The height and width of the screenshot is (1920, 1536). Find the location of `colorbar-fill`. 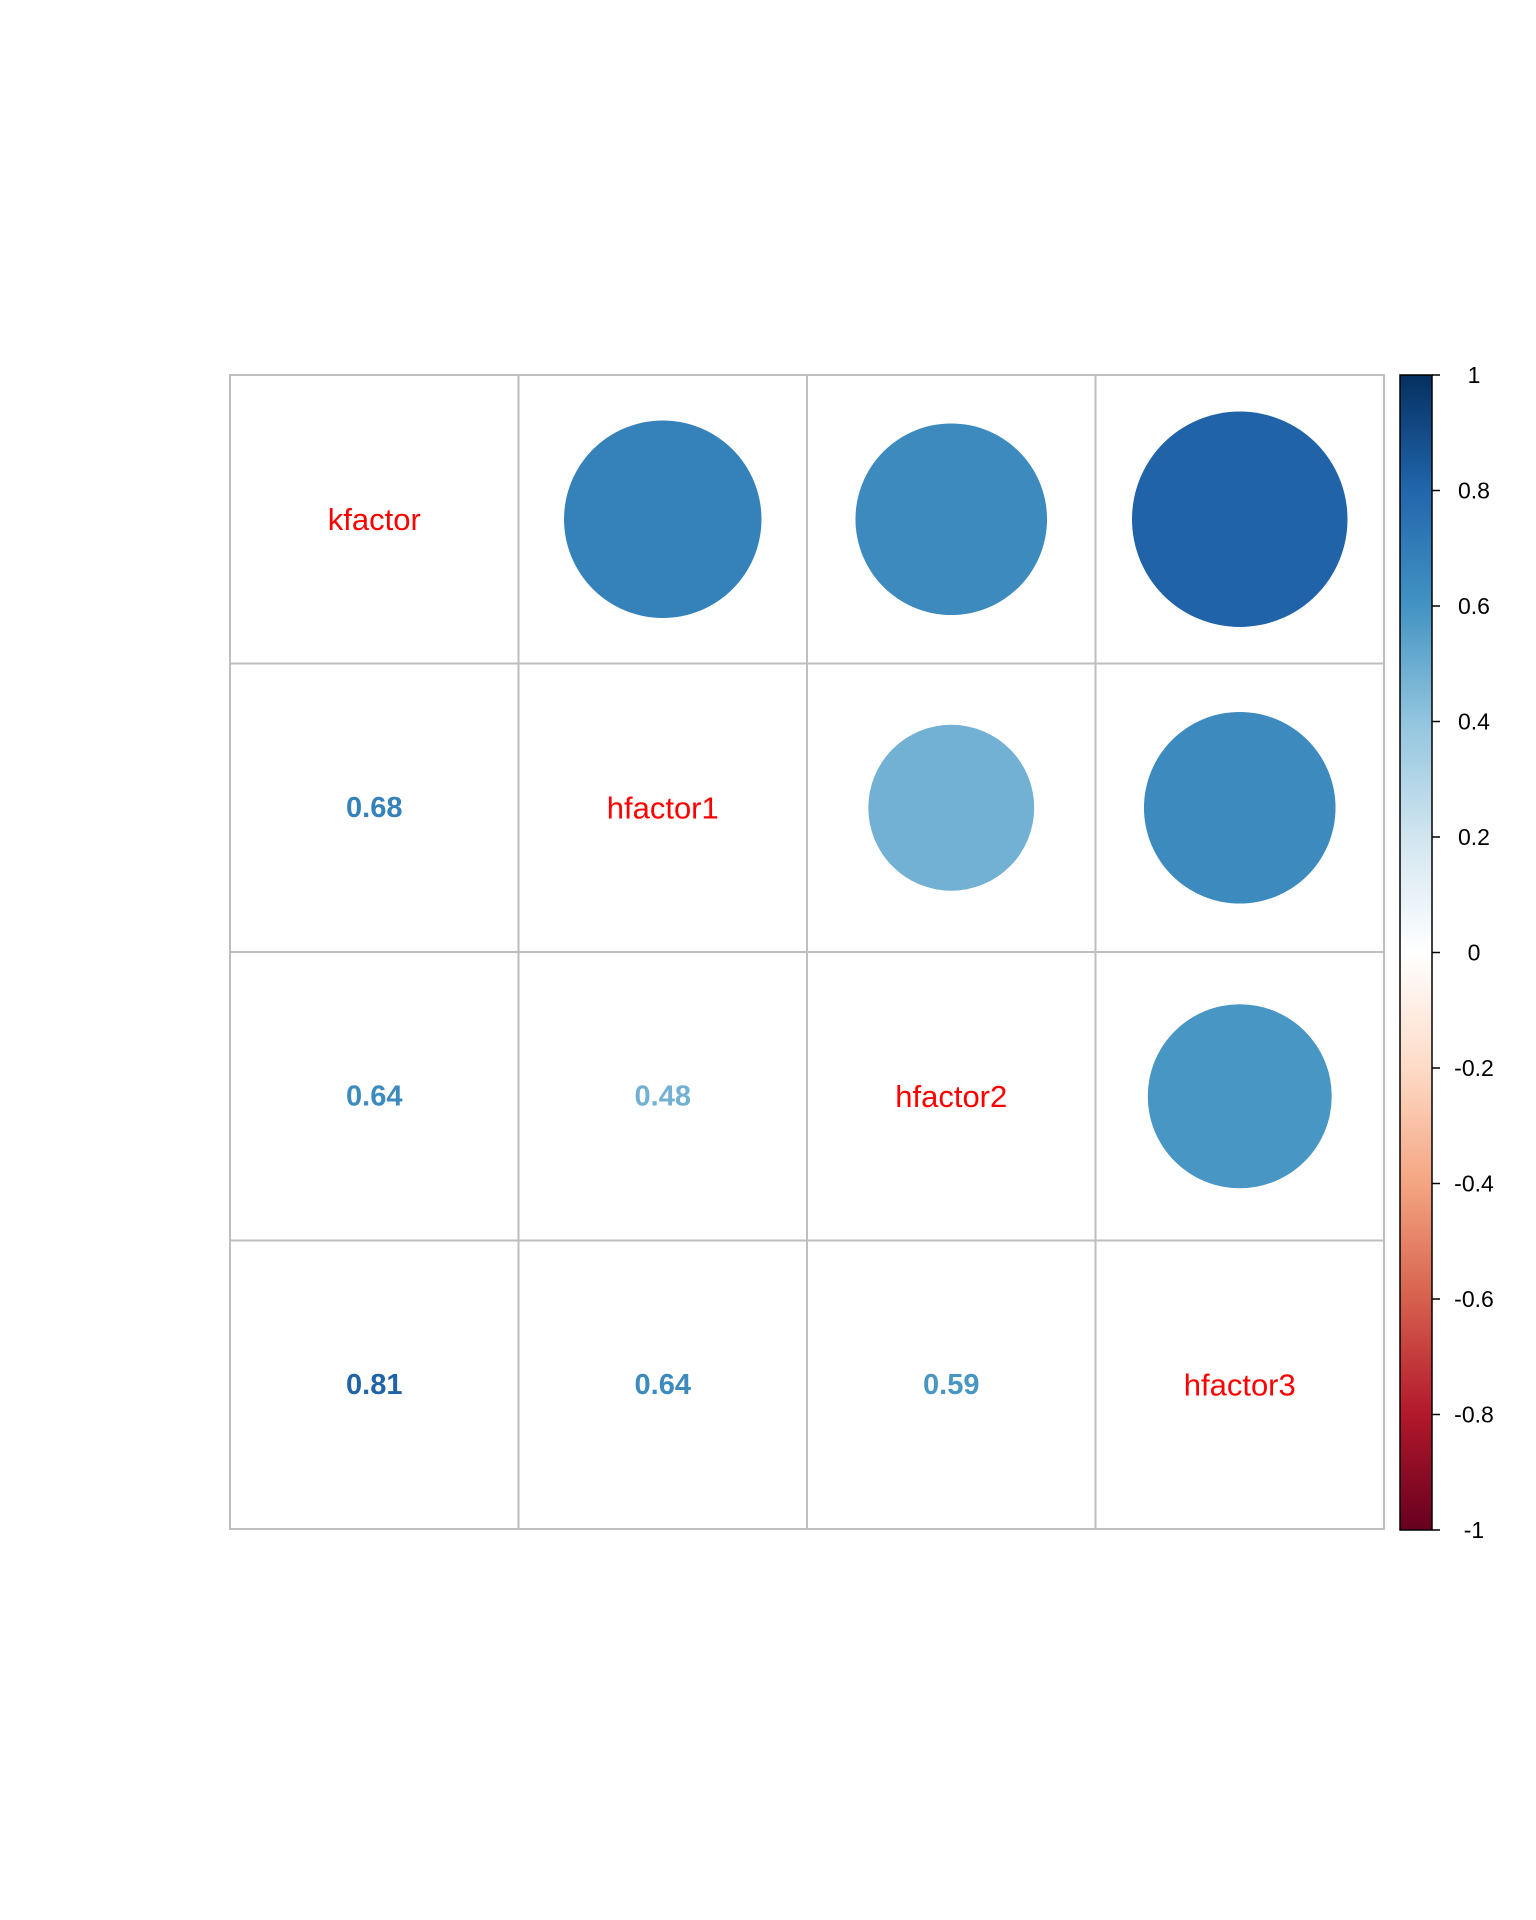

colorbar-fill is located at coordinates (1416, 952).